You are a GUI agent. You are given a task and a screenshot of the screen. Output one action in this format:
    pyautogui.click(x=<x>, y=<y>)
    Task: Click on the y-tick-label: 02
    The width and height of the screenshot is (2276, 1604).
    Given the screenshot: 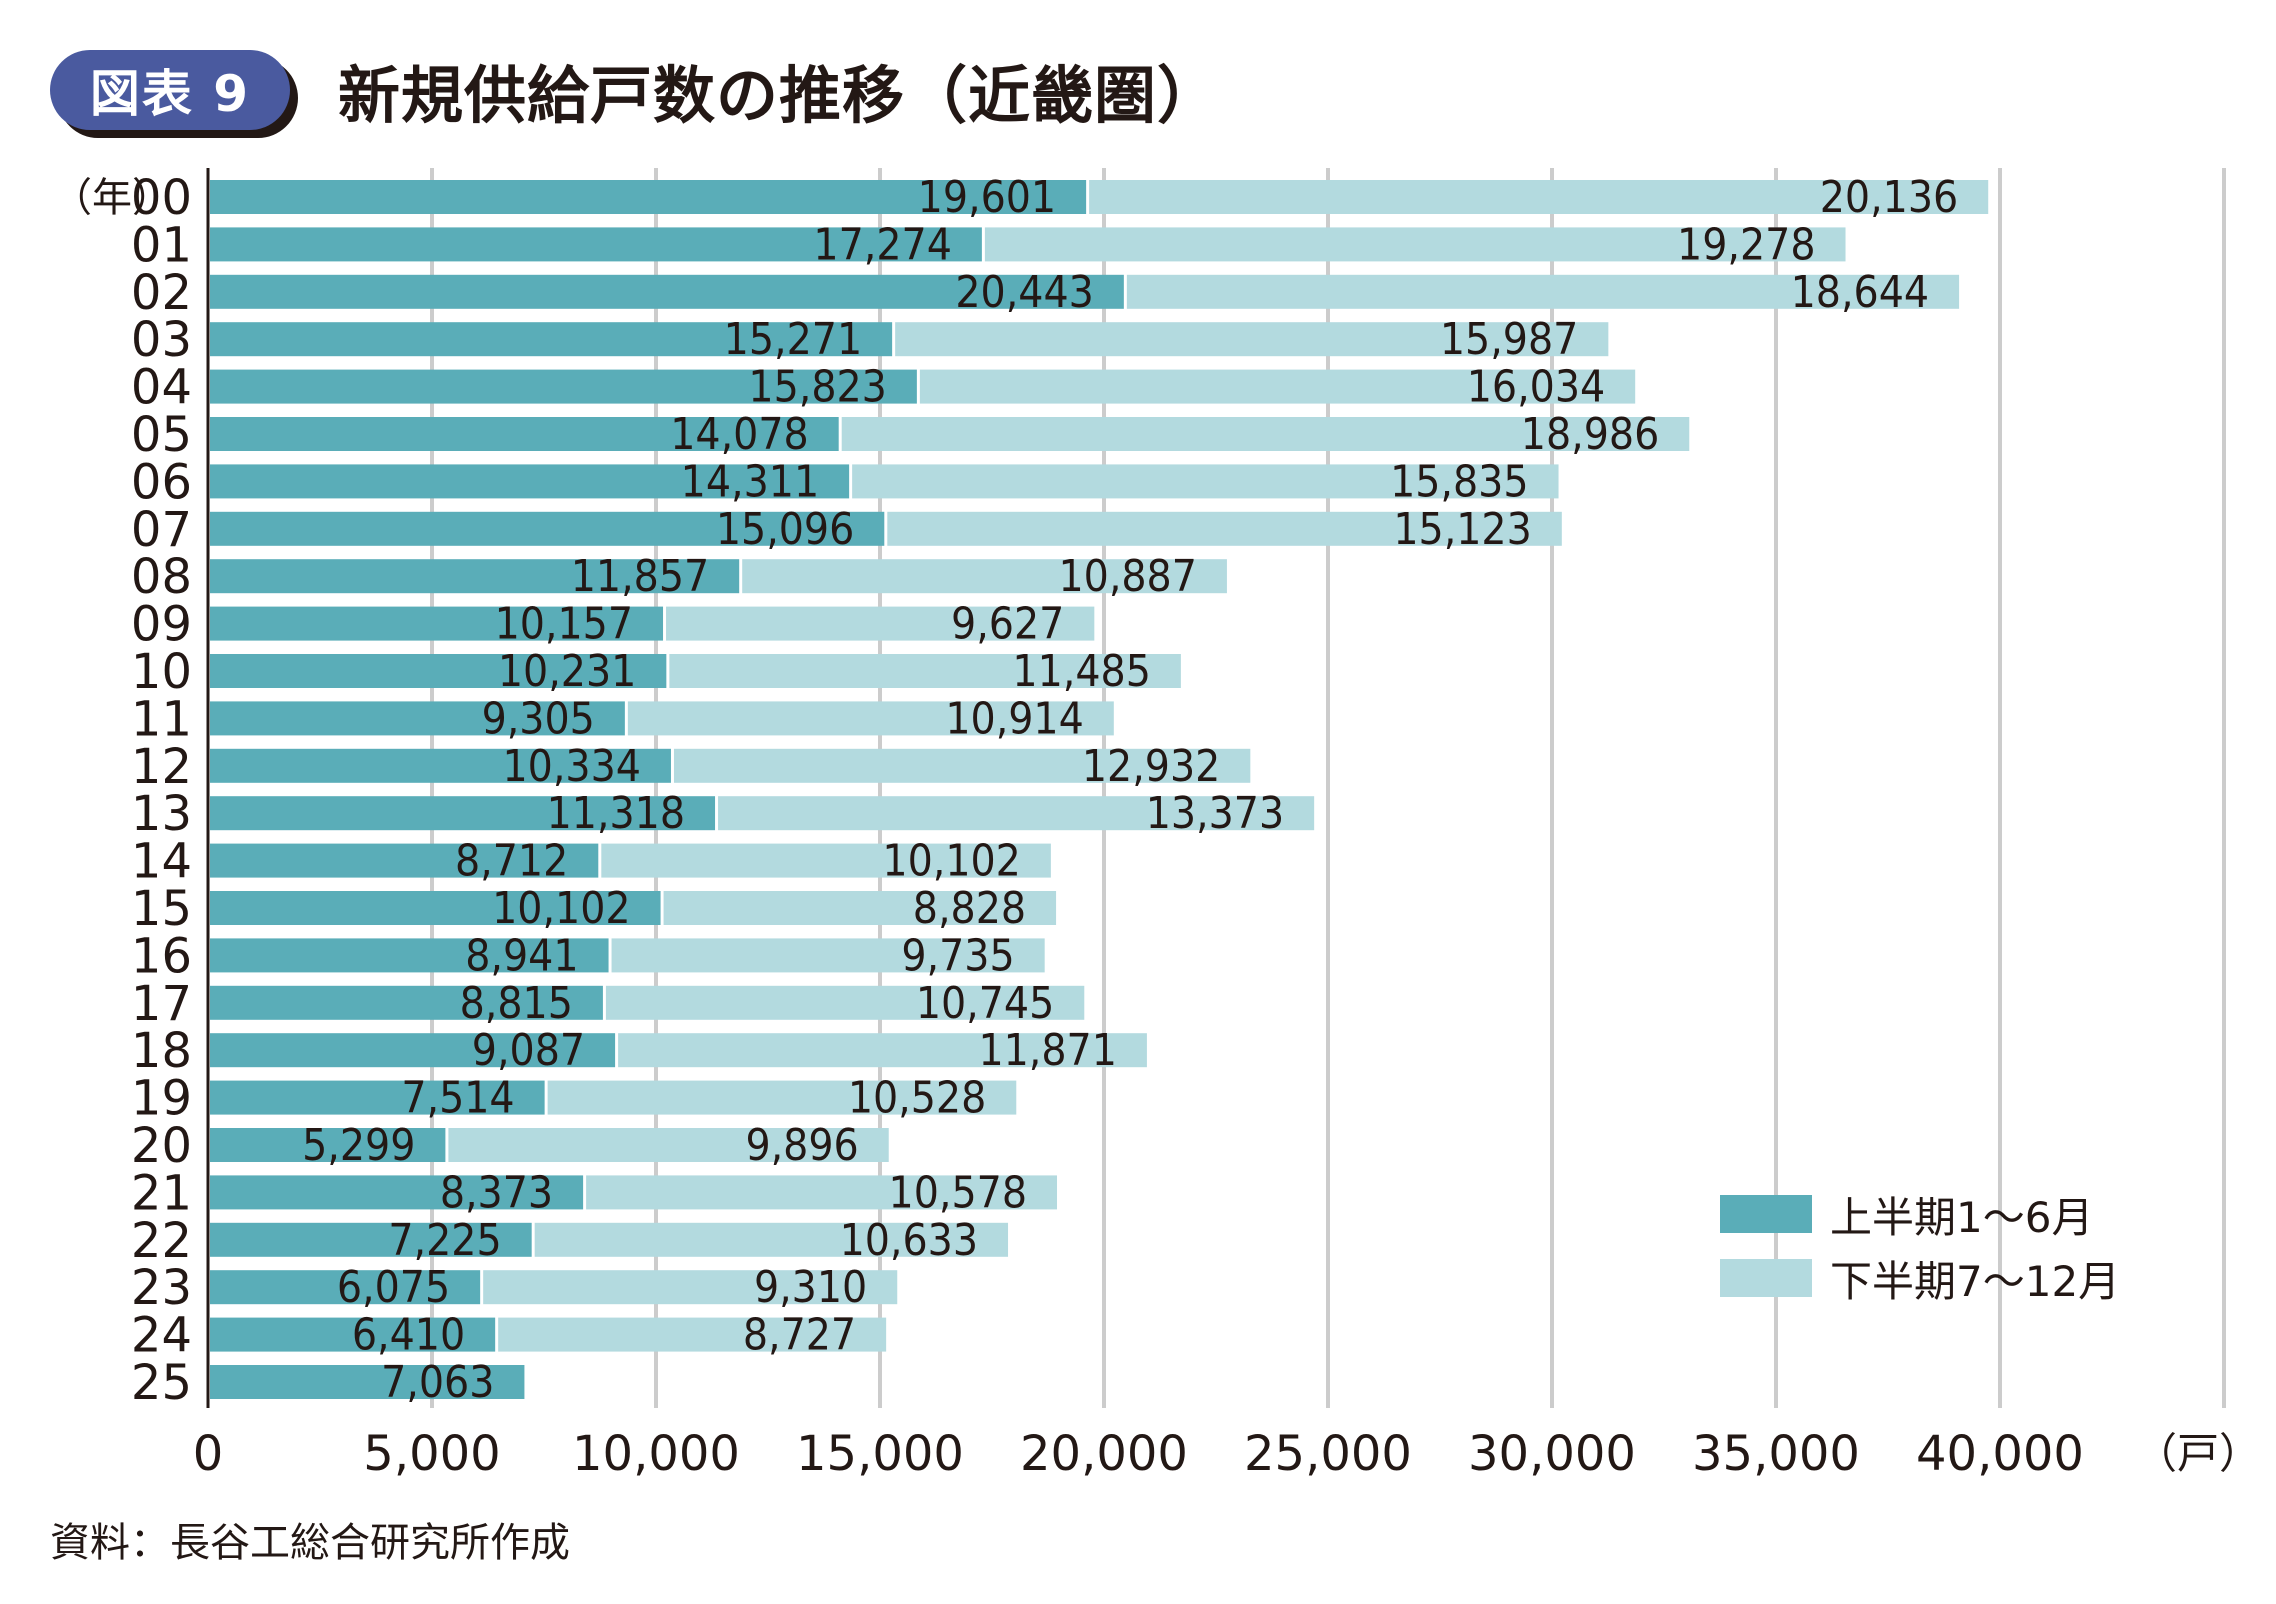 What is the action you would take?
    pyautogui.click(x=161, y=293)
    